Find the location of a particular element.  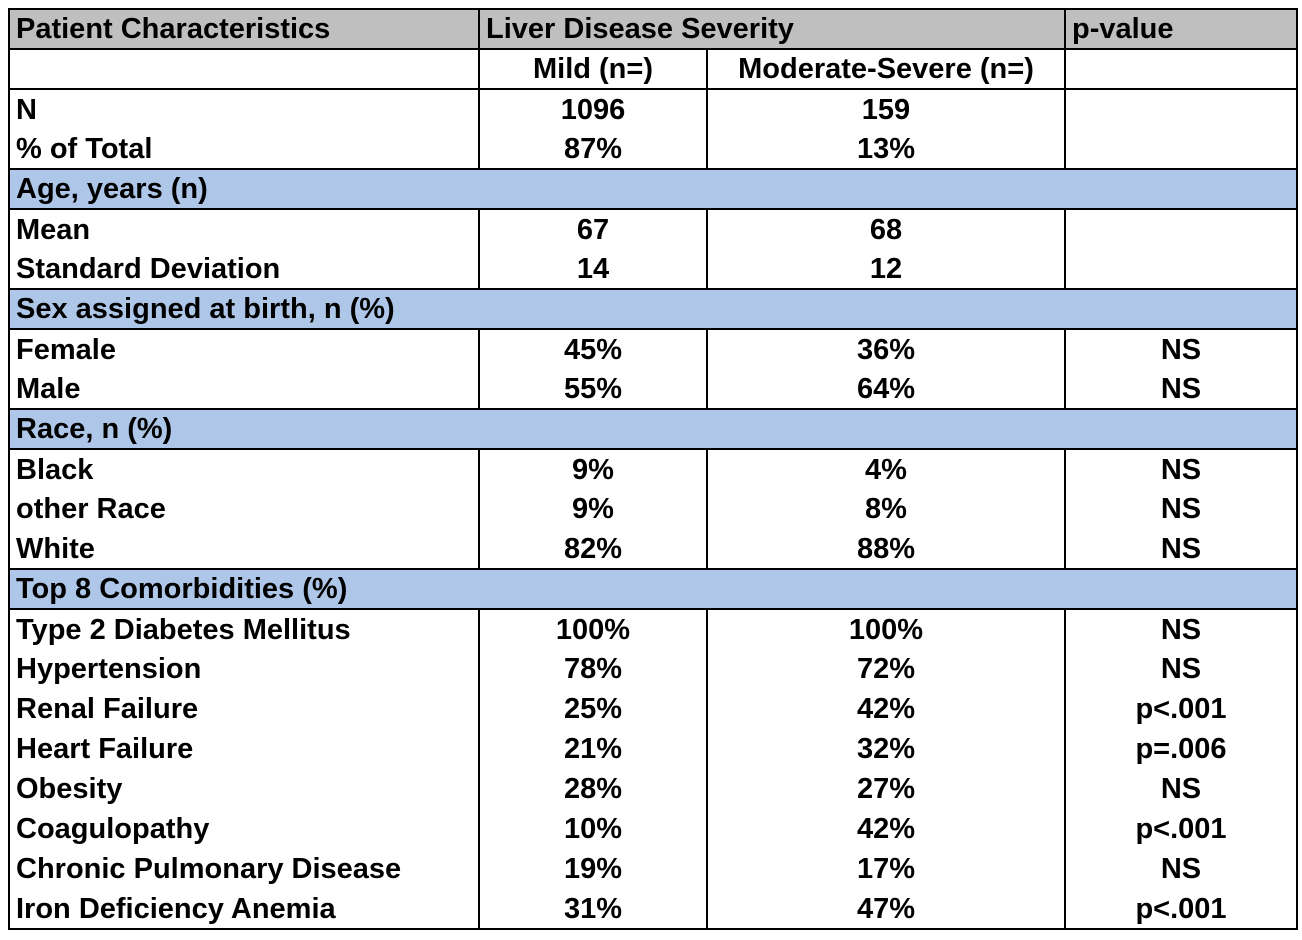

section-header-row: Sex assigned at birth, n (%) is located at coordinates (653, 309).